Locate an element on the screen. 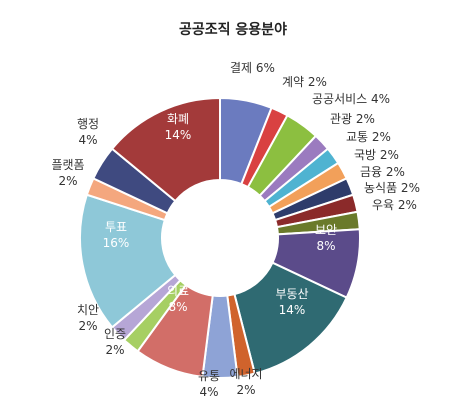 Image resolution: width=466 pixels, height=417 pixels. slice-label-13: 유통 is located at coordinates (209, 376).